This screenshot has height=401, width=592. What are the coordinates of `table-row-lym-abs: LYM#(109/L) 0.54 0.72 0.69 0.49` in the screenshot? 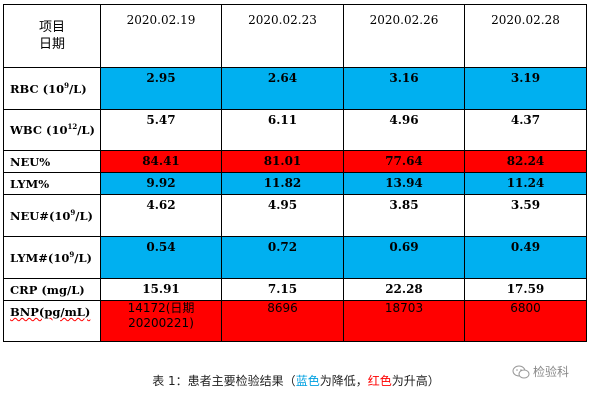 It's located at (295, 257).